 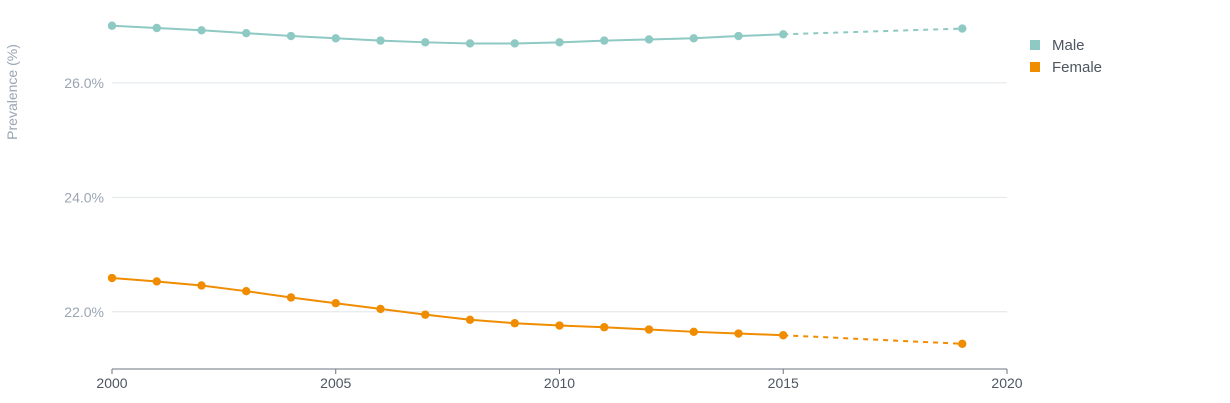 What do you see at coordinates (84, 312) in the screenshot?
I see `y-tick-label: 22.0%` at bounding box center [84, 312].